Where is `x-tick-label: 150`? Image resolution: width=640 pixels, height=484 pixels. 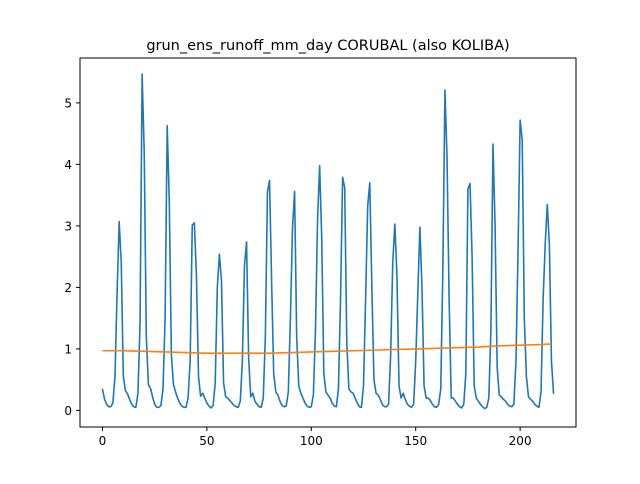
x-tick-label: 150 is located at coordinates (415, 441).